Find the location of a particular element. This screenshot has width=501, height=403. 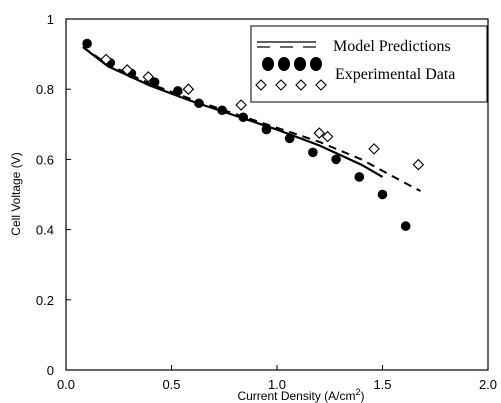

y-tick-label: 1 is located at coordinates (50, 19).